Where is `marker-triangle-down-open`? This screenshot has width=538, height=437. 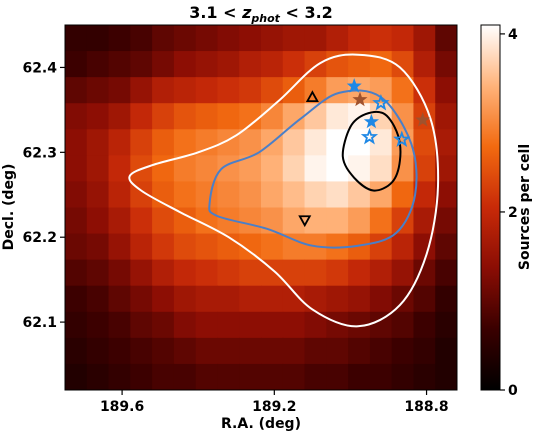
marker-triangle-down-open is located at coordinates (305, 221).